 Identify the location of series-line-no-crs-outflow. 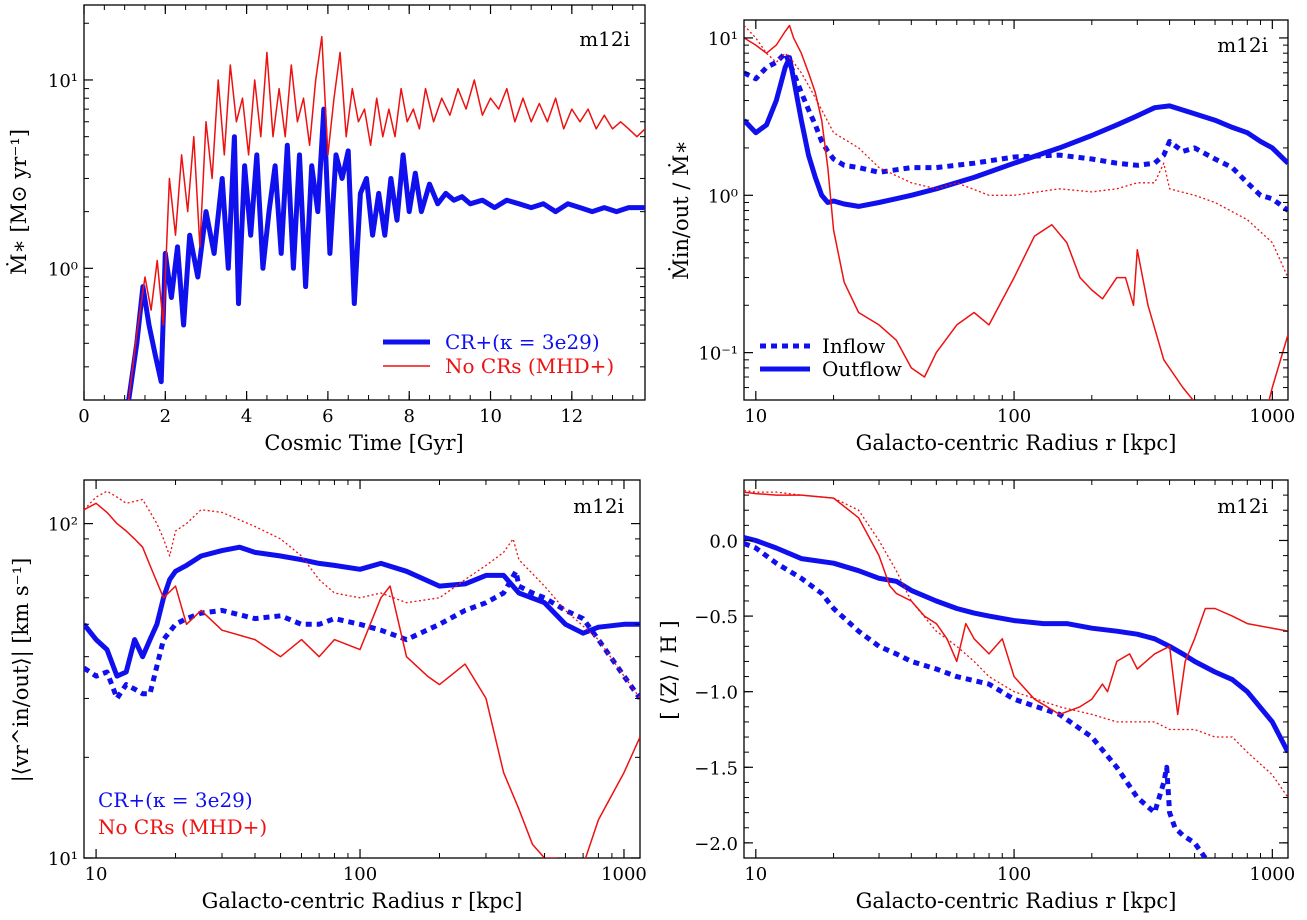
(1016, 603).